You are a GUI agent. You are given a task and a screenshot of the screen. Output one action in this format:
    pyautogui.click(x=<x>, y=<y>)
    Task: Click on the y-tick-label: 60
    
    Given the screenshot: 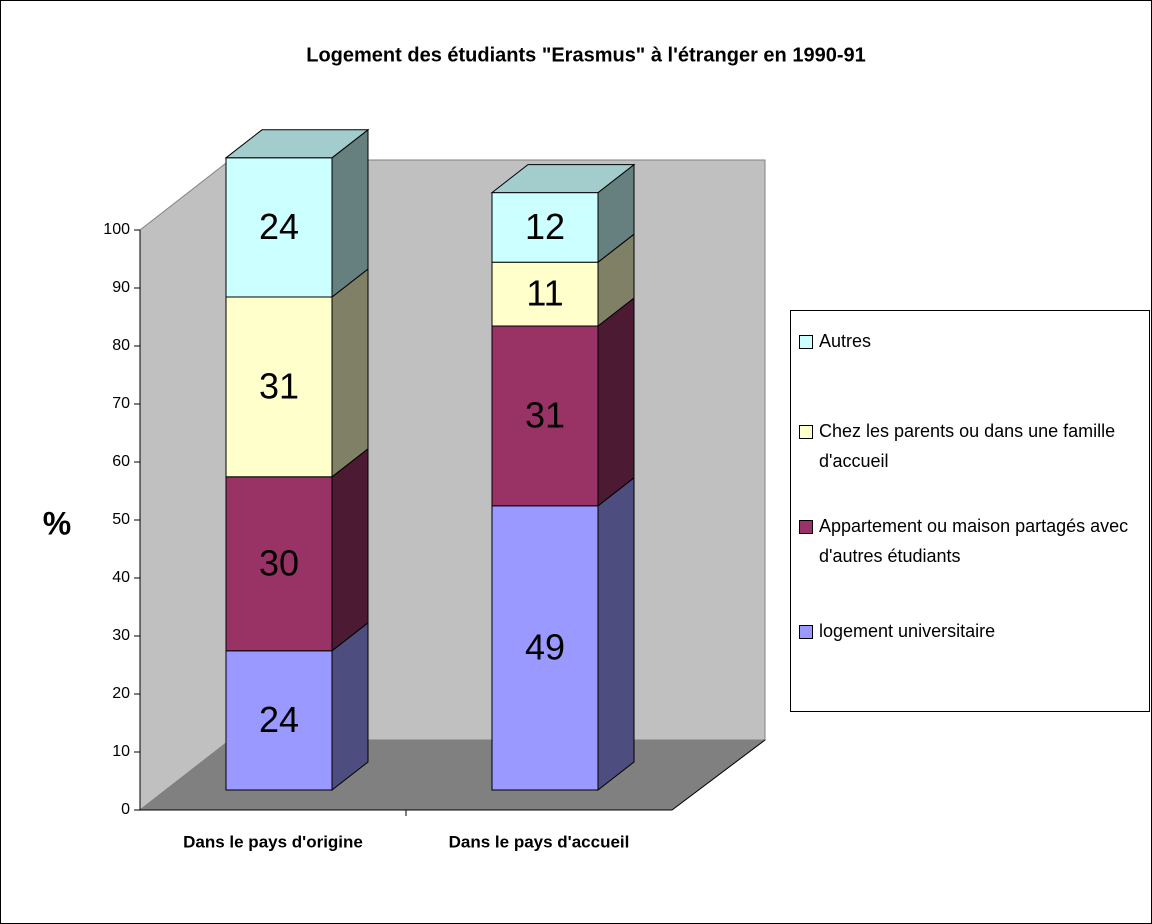 What is the action you would take?
    pyautogui.click(x=121, y=461)
    